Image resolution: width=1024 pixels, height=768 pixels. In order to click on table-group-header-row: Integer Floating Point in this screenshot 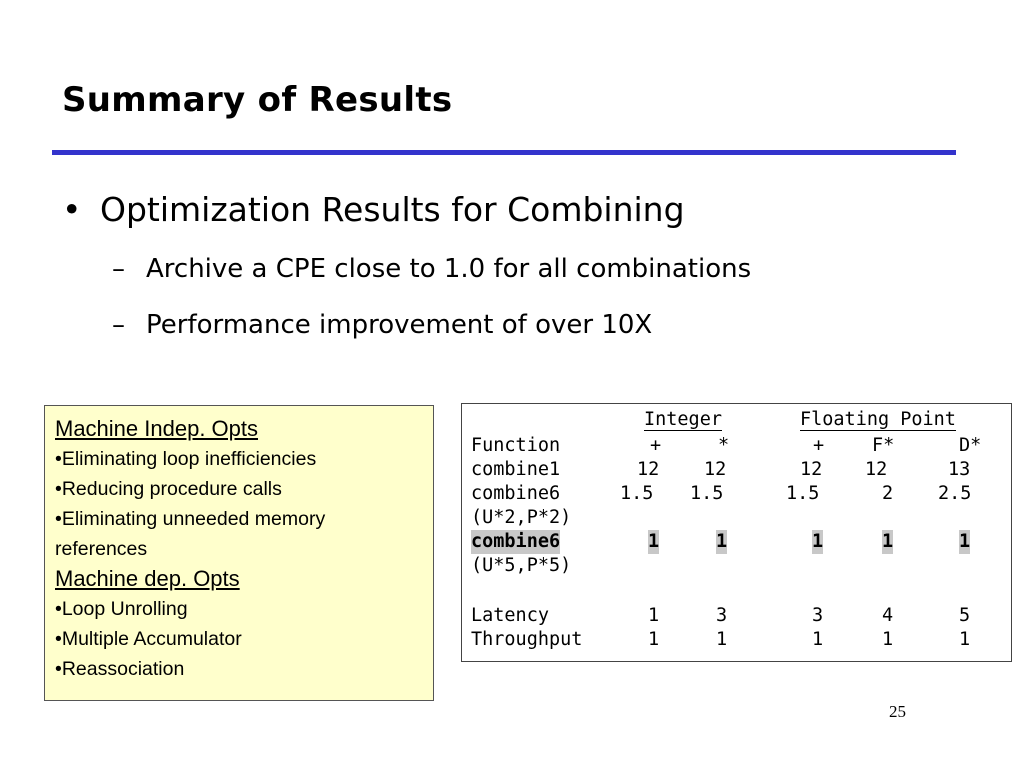, I will do `click(736, 422)`.